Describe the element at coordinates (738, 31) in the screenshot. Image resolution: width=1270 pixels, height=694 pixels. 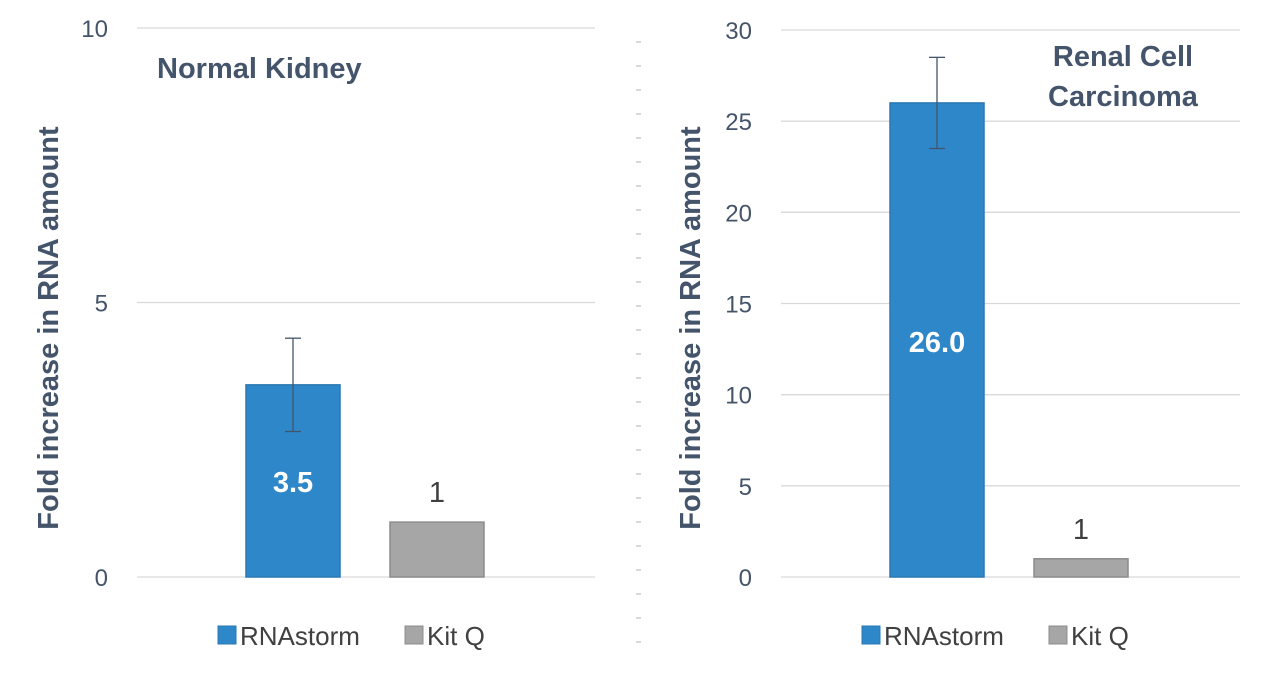
I see `y-tick-label: 30` at that location.